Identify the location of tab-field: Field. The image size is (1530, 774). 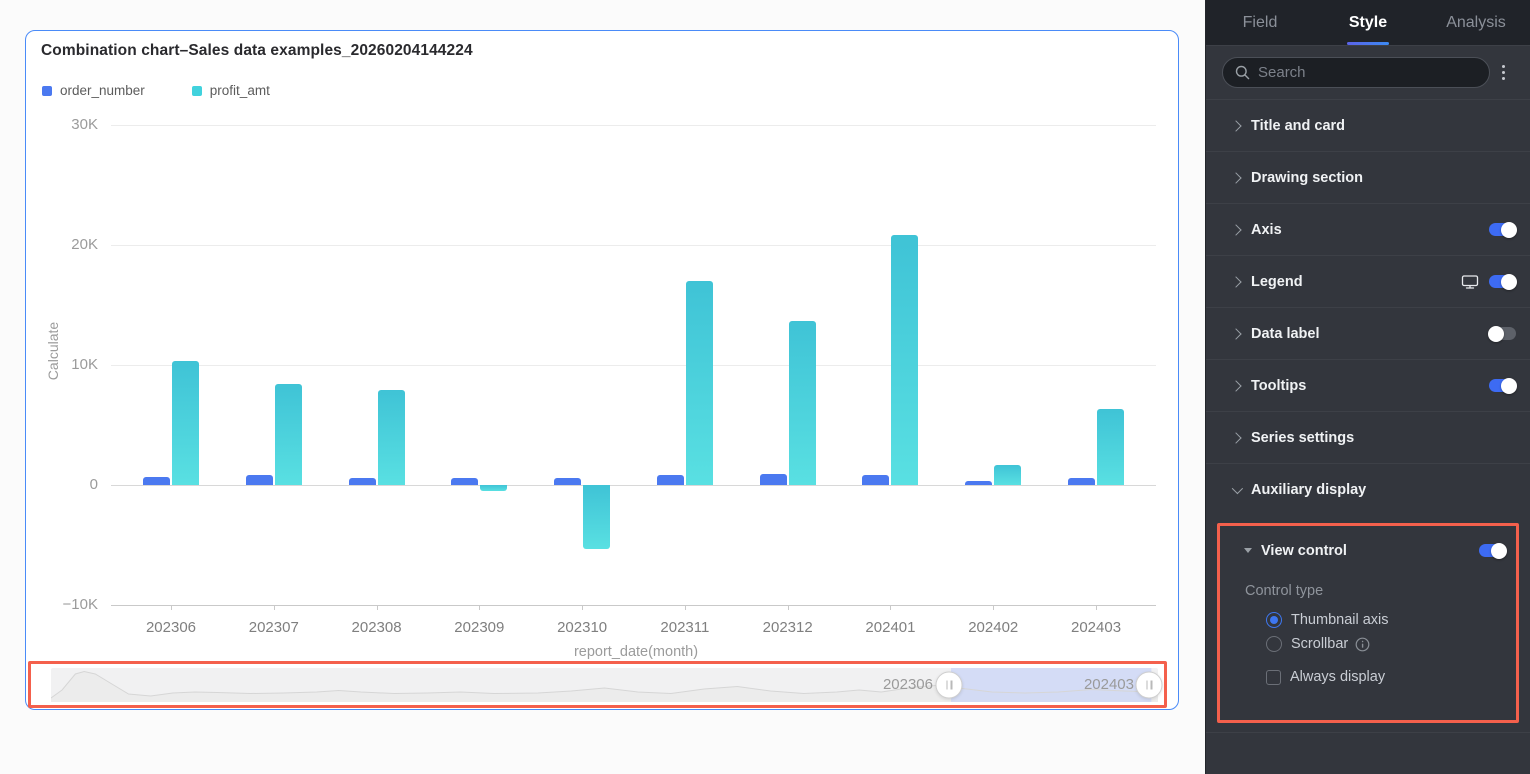
(1260, 22).